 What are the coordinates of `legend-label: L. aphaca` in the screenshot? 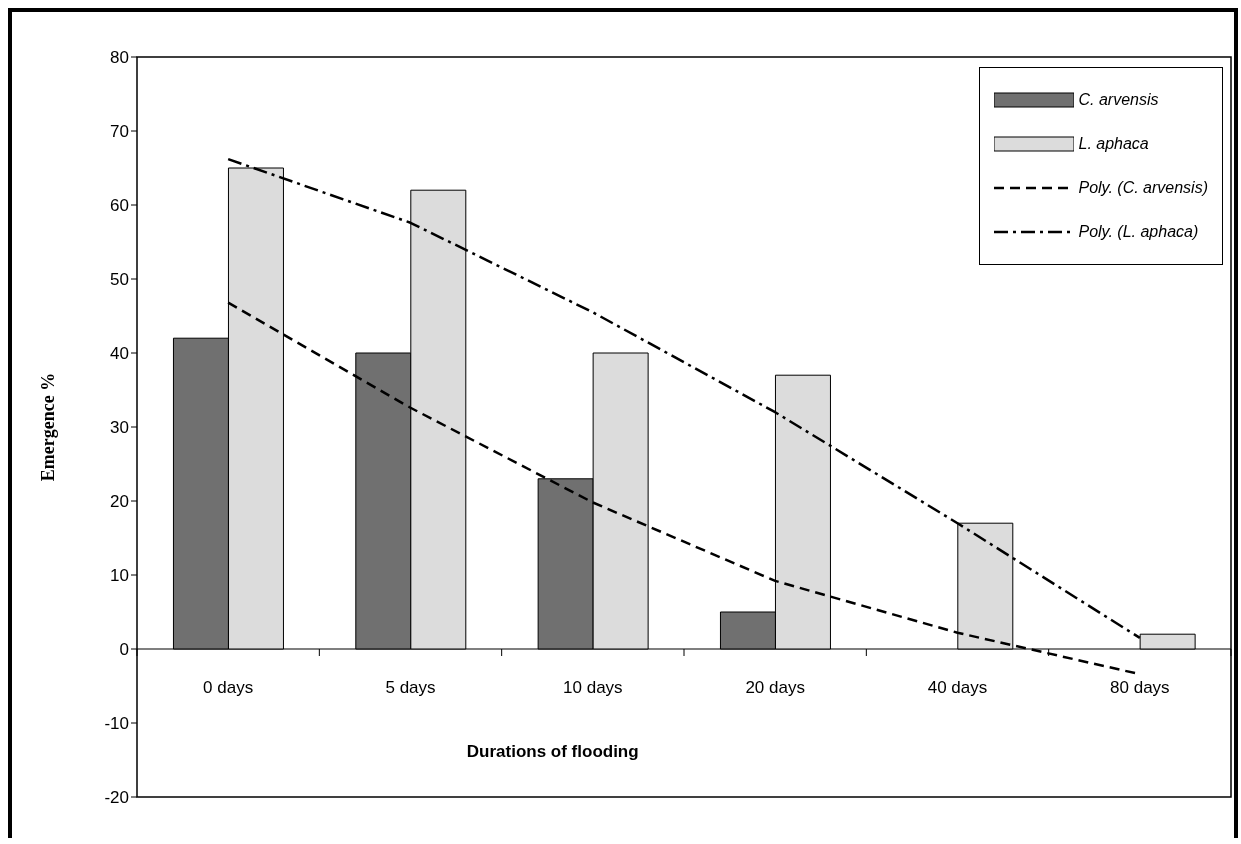 It's located at (1113, 144).